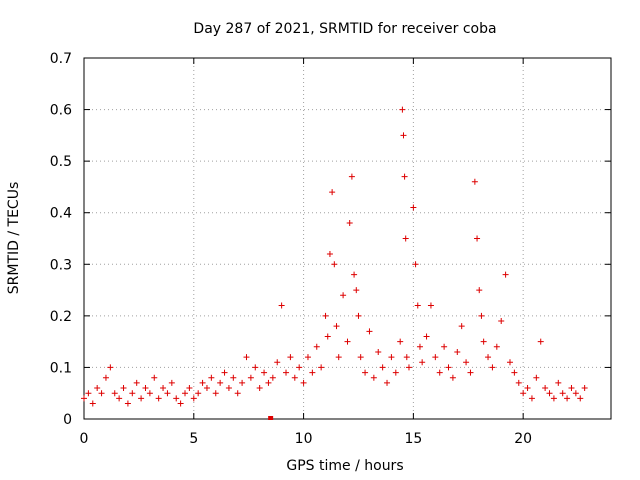 The image size is (640, 480). I want to click on x-tick-labels: 0 5 10 15 20, so click(306, 439).